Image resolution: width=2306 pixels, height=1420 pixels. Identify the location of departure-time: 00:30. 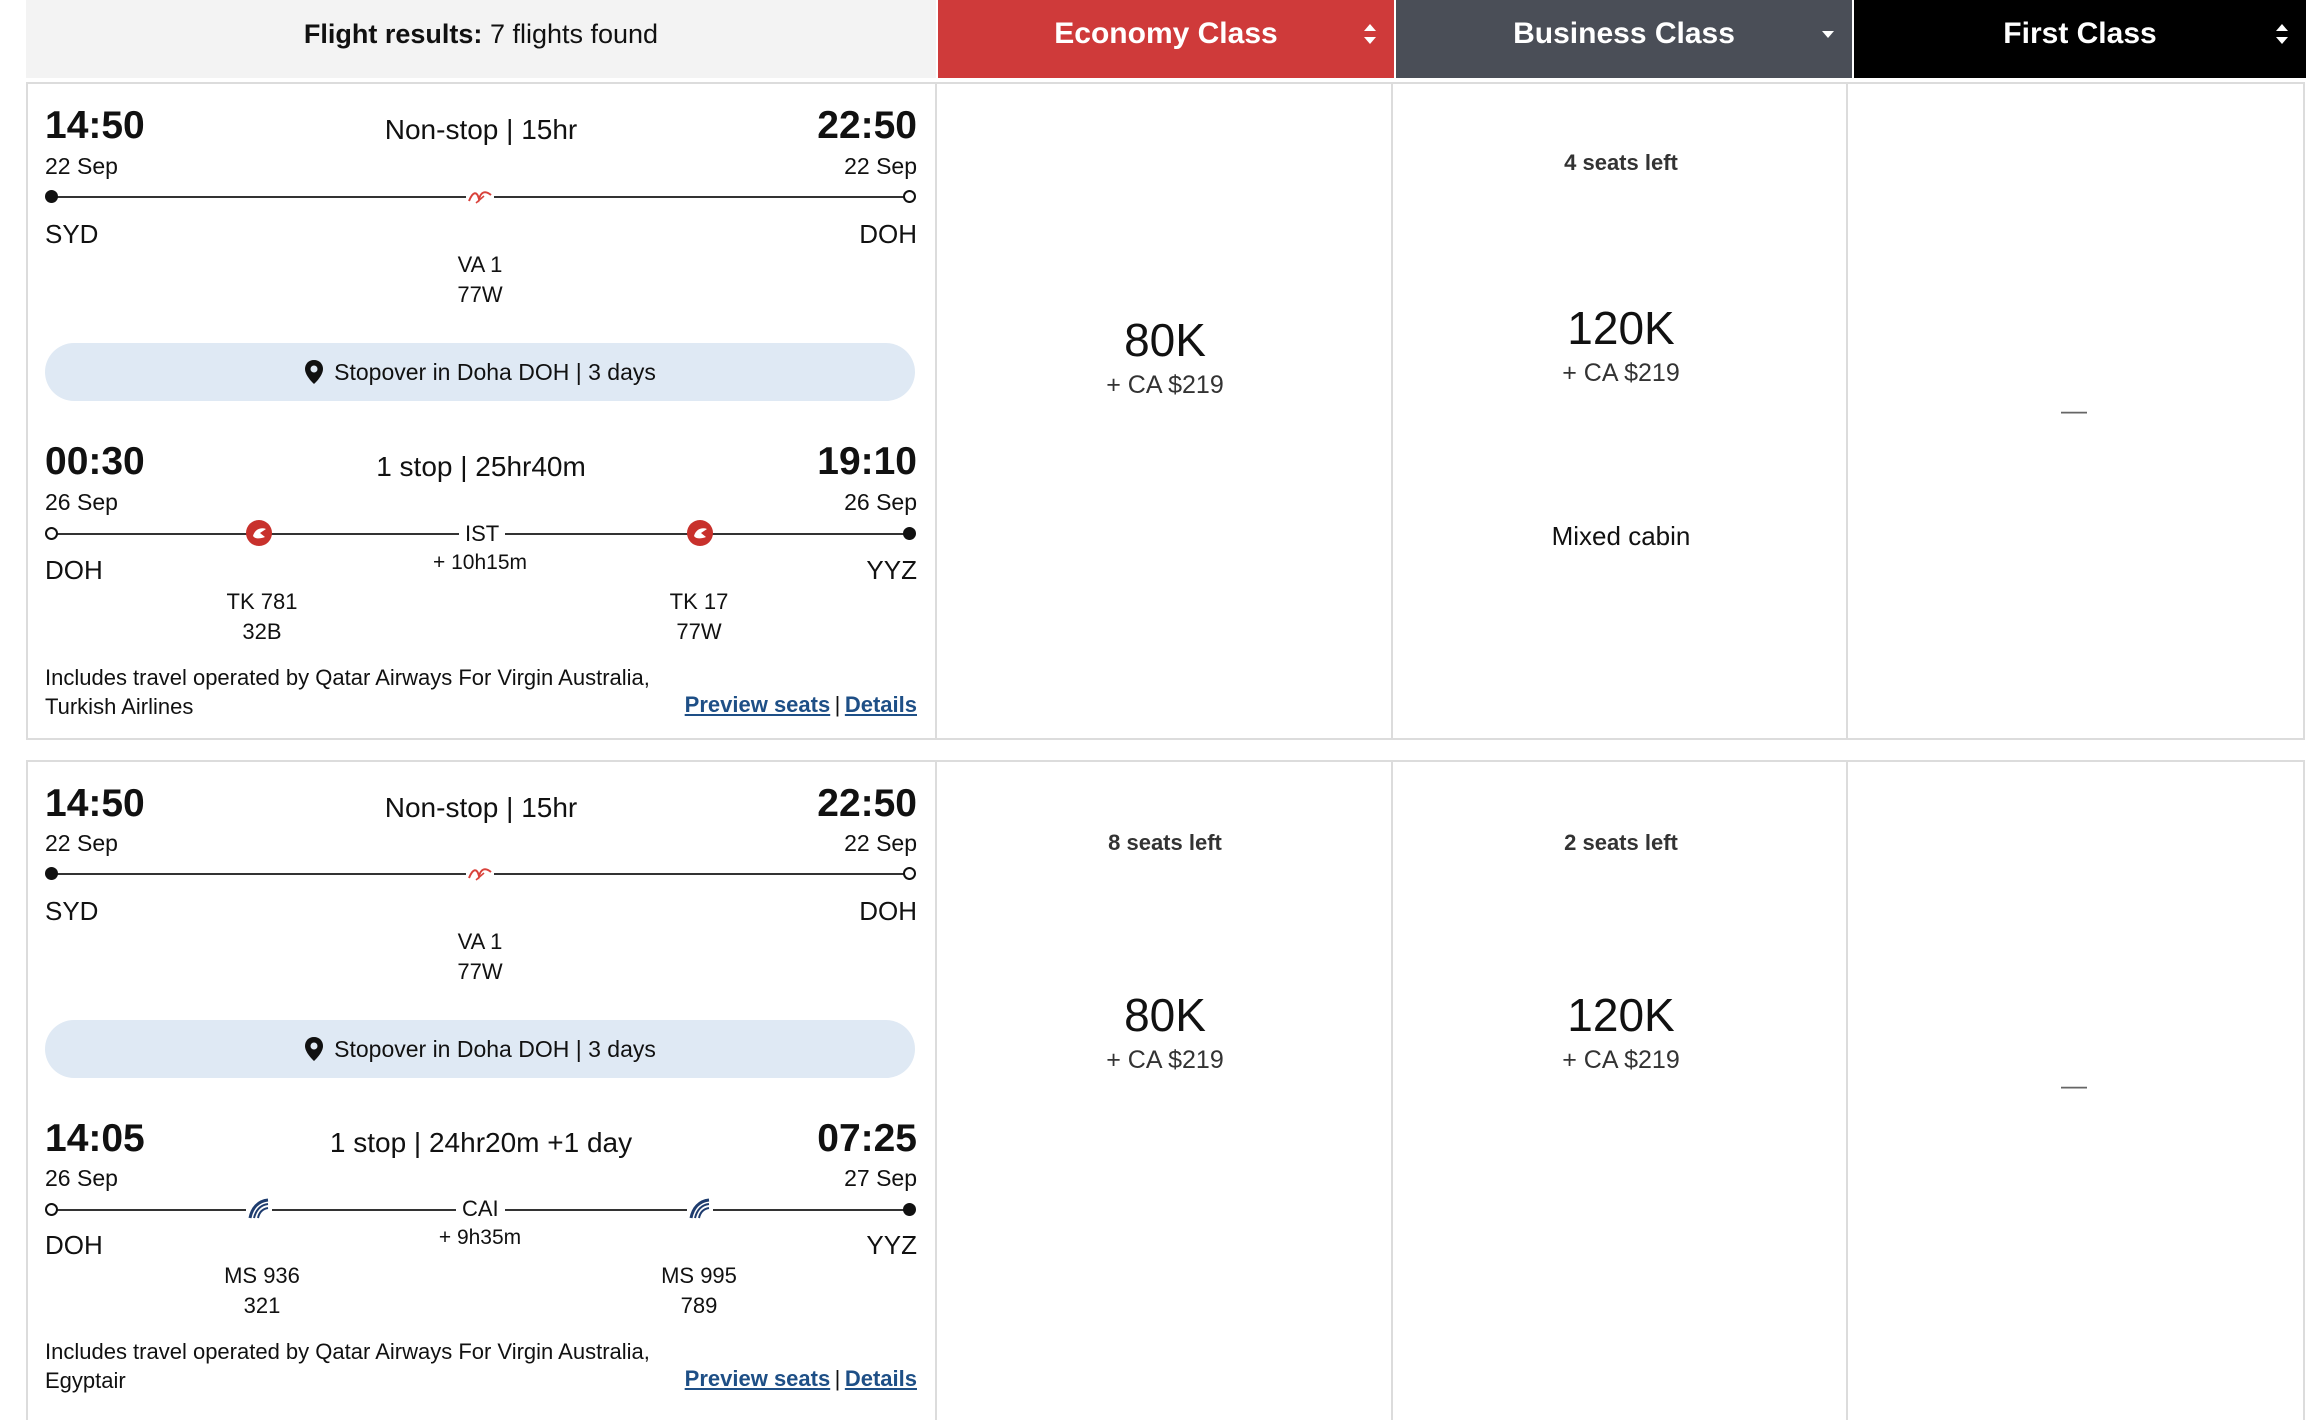
(95, 461).